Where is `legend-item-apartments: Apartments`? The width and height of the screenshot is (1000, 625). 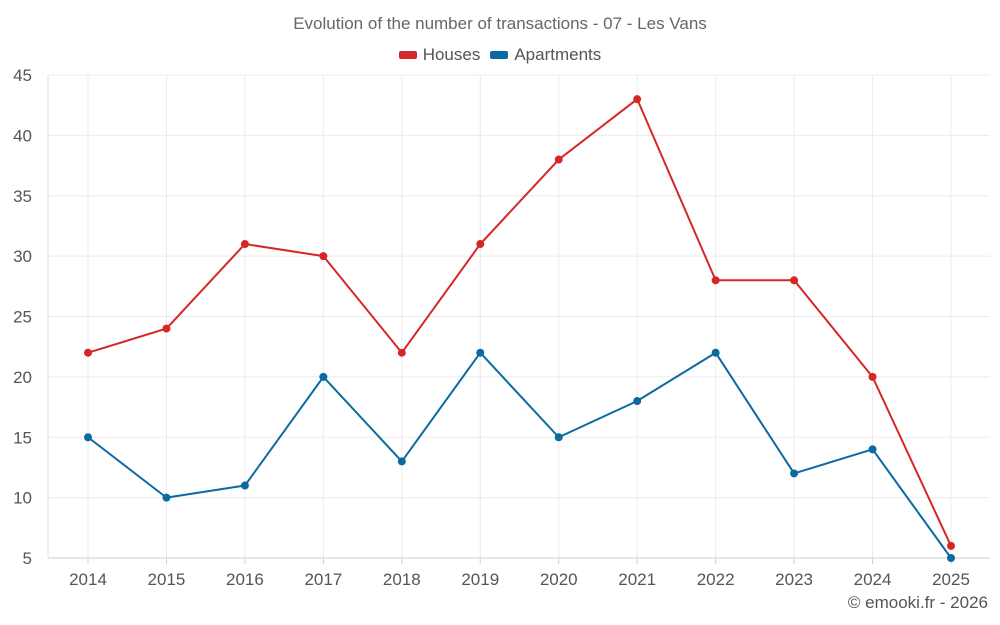 legend-item-apartments: Apartments is located at coordinates (545, 55).